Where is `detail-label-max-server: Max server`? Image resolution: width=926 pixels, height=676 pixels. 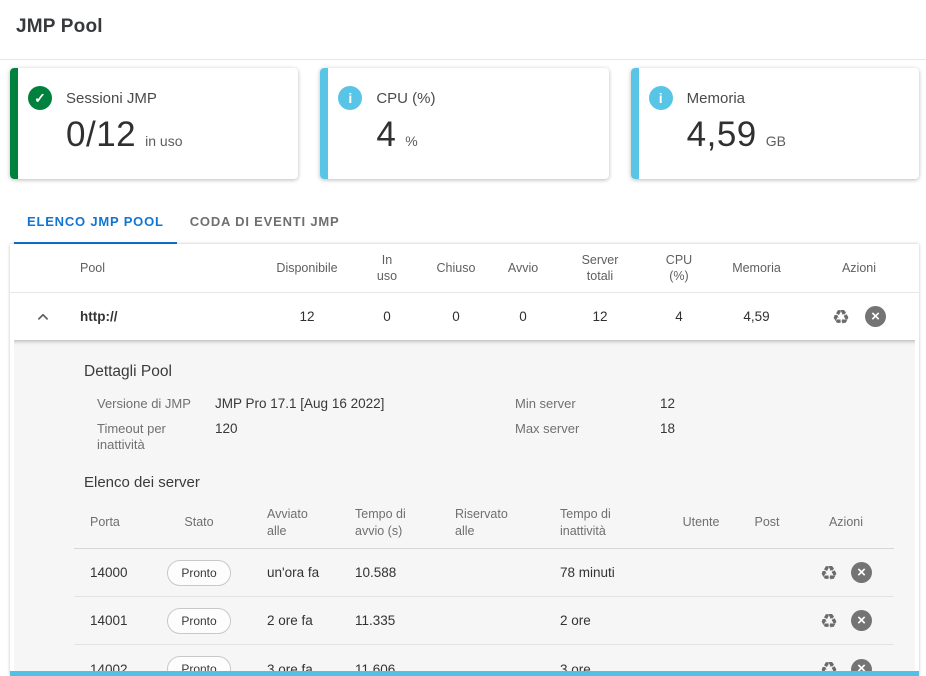 detail-label-max-server: Max server is located at coordinates (547, 428).